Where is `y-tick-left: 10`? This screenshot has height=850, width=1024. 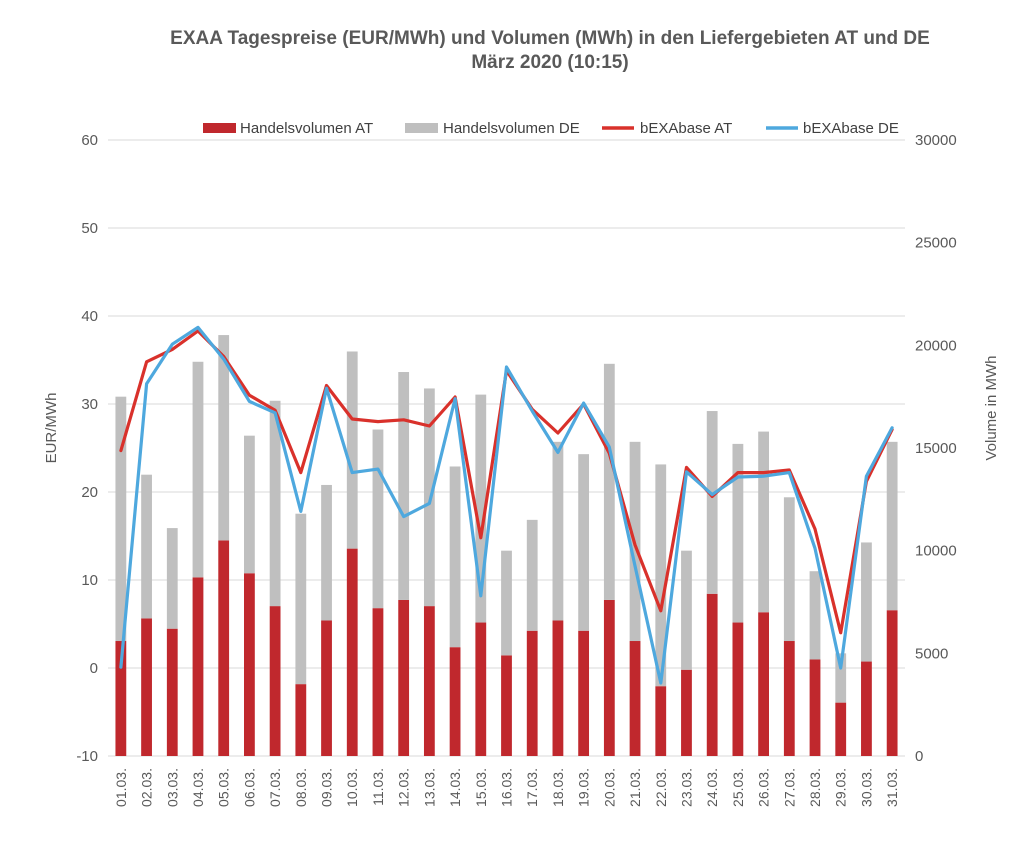 y-tick-left: 10 is located at coordinates (89, 580).